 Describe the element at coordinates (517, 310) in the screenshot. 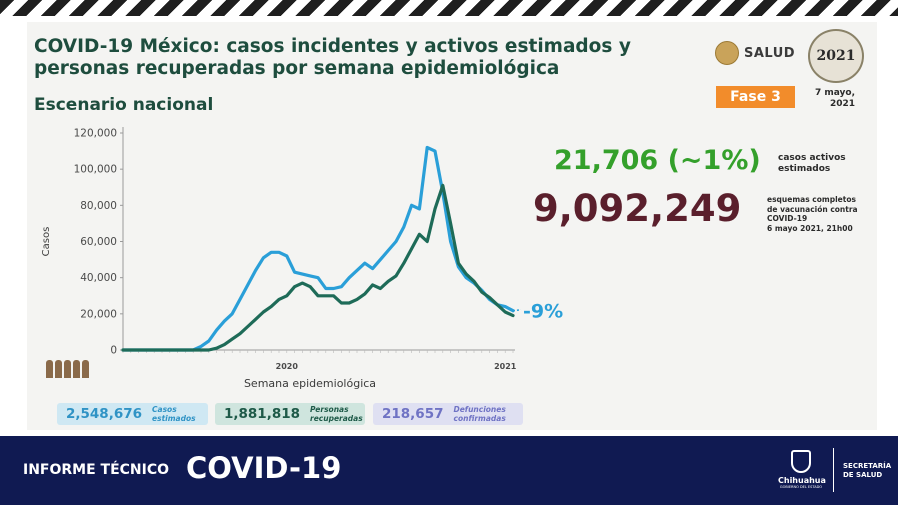

I see `change-connector` at that location.